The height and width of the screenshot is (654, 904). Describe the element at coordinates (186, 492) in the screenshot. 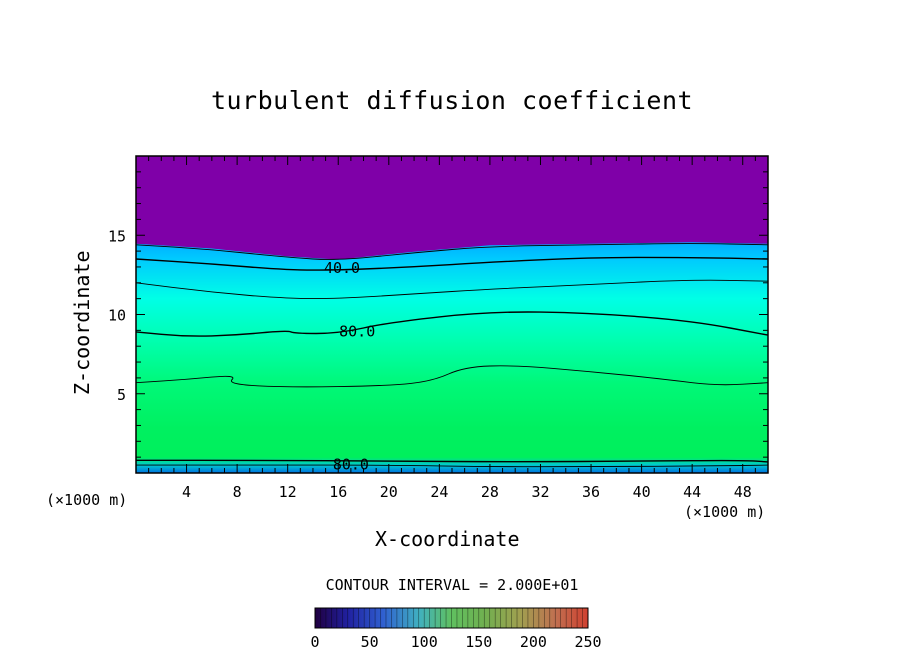

I see `x-tick-label: 4` at that location.